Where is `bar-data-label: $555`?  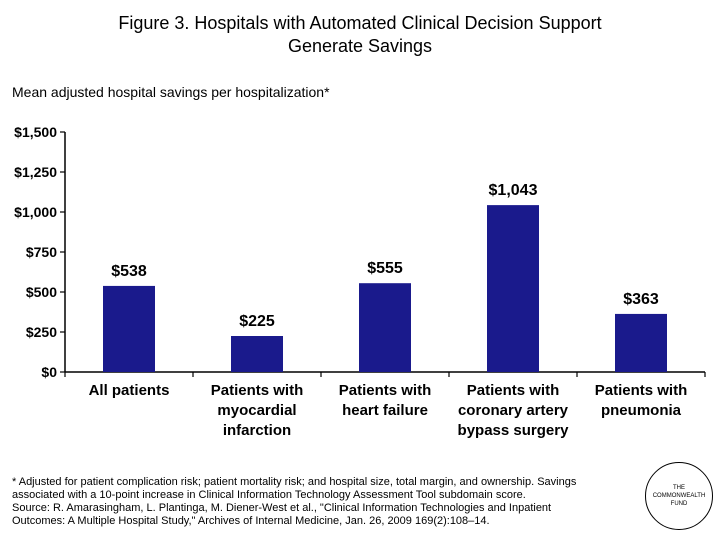
bar-data-label: $555 is located at coordinates (385, 268).